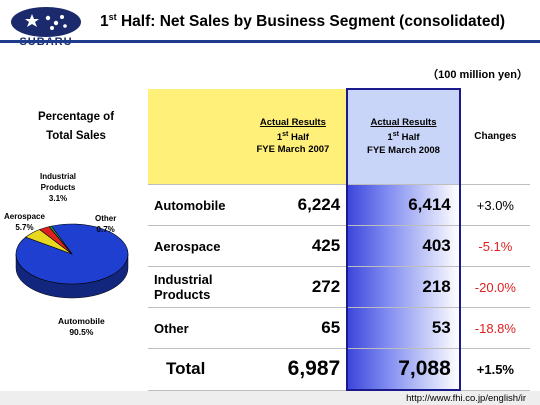 The height and width of the screenshot is (405, 540). I want to click on table-corner, so click(194, 137).